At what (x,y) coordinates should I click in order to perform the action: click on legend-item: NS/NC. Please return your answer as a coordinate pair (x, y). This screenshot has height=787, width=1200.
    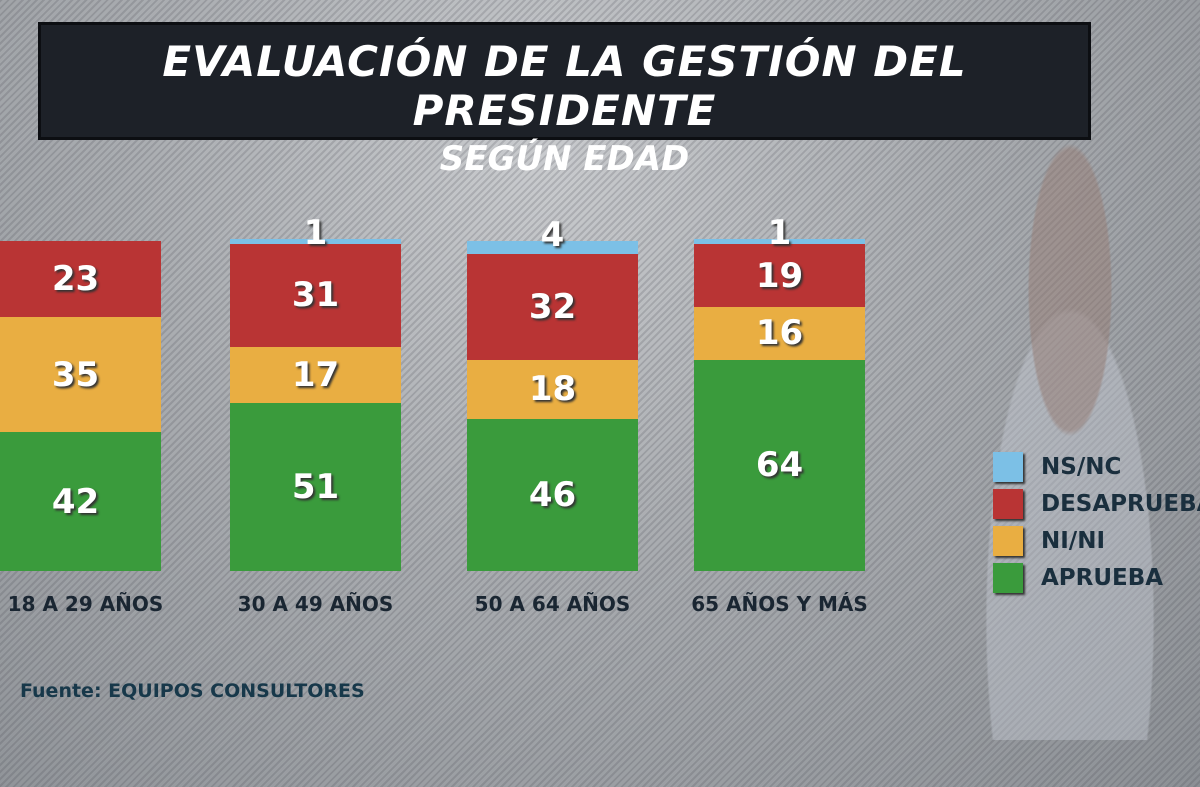
    Looking at the image, I should click on (1057, 467).